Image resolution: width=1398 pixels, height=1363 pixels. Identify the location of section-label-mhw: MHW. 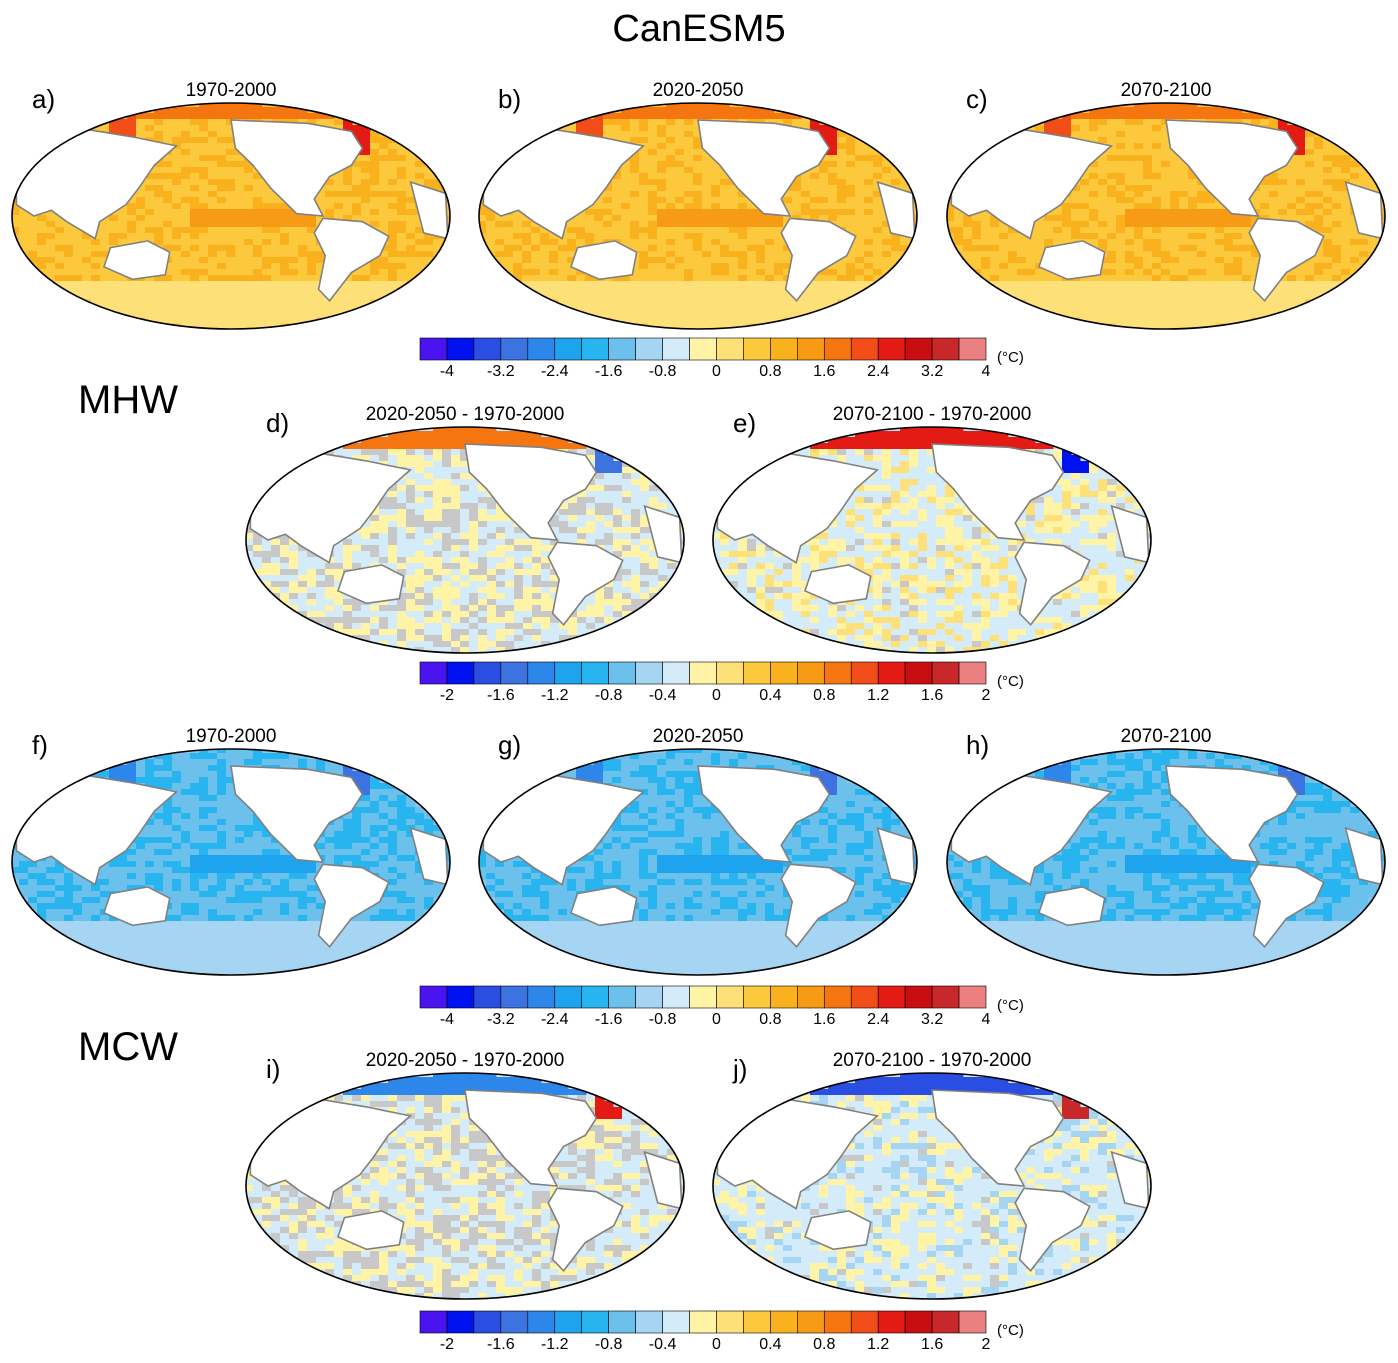
(128, 400).